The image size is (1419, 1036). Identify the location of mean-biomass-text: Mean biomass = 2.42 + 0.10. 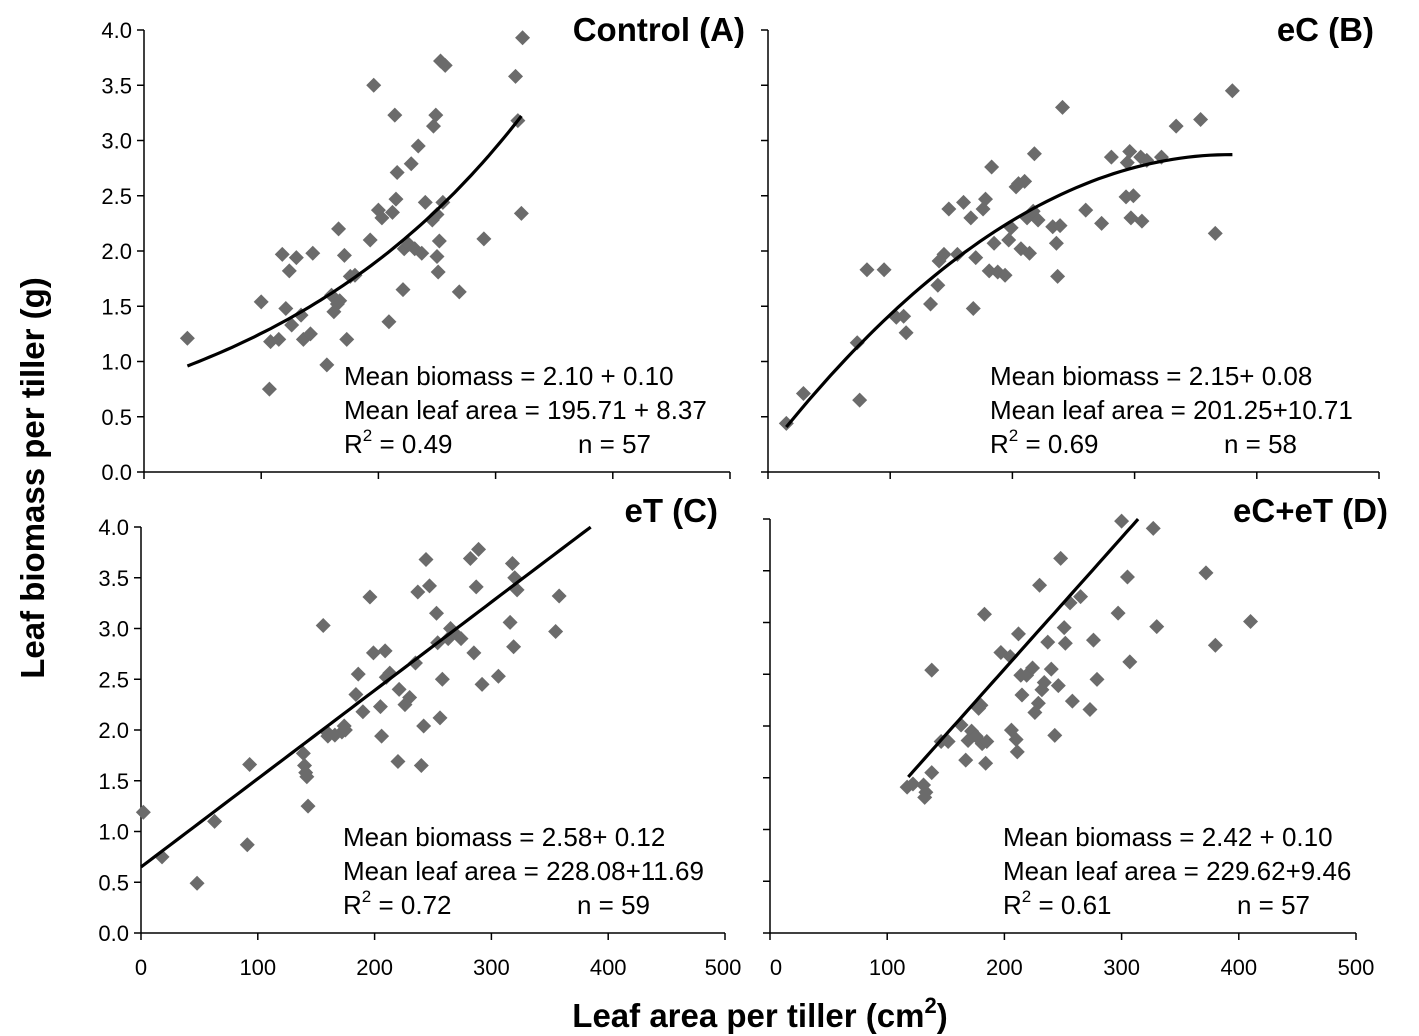
(1168, 837).